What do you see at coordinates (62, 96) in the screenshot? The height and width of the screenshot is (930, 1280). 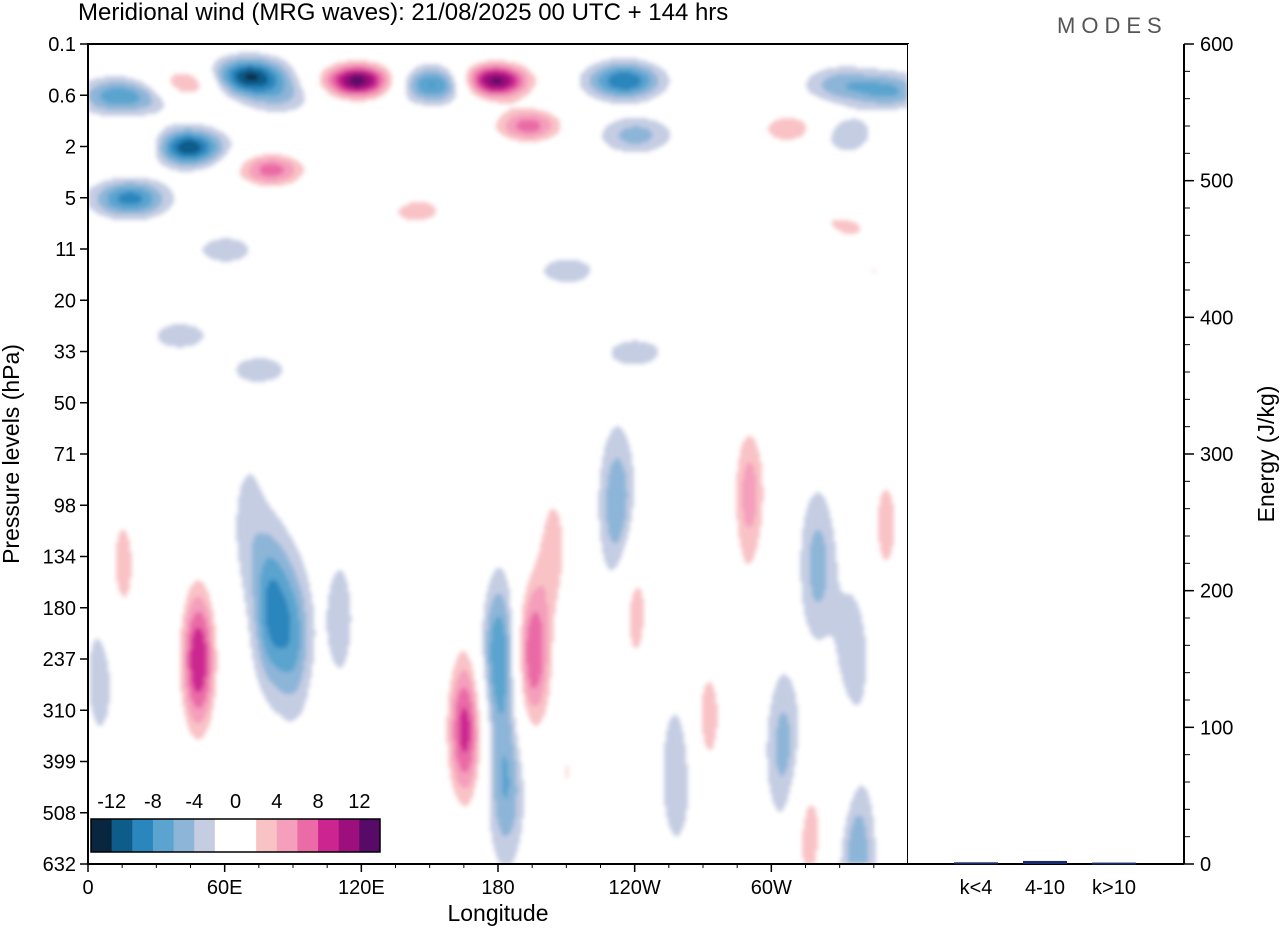 I see `y-tick-label: 0.6` at bounding box center [62, 96].